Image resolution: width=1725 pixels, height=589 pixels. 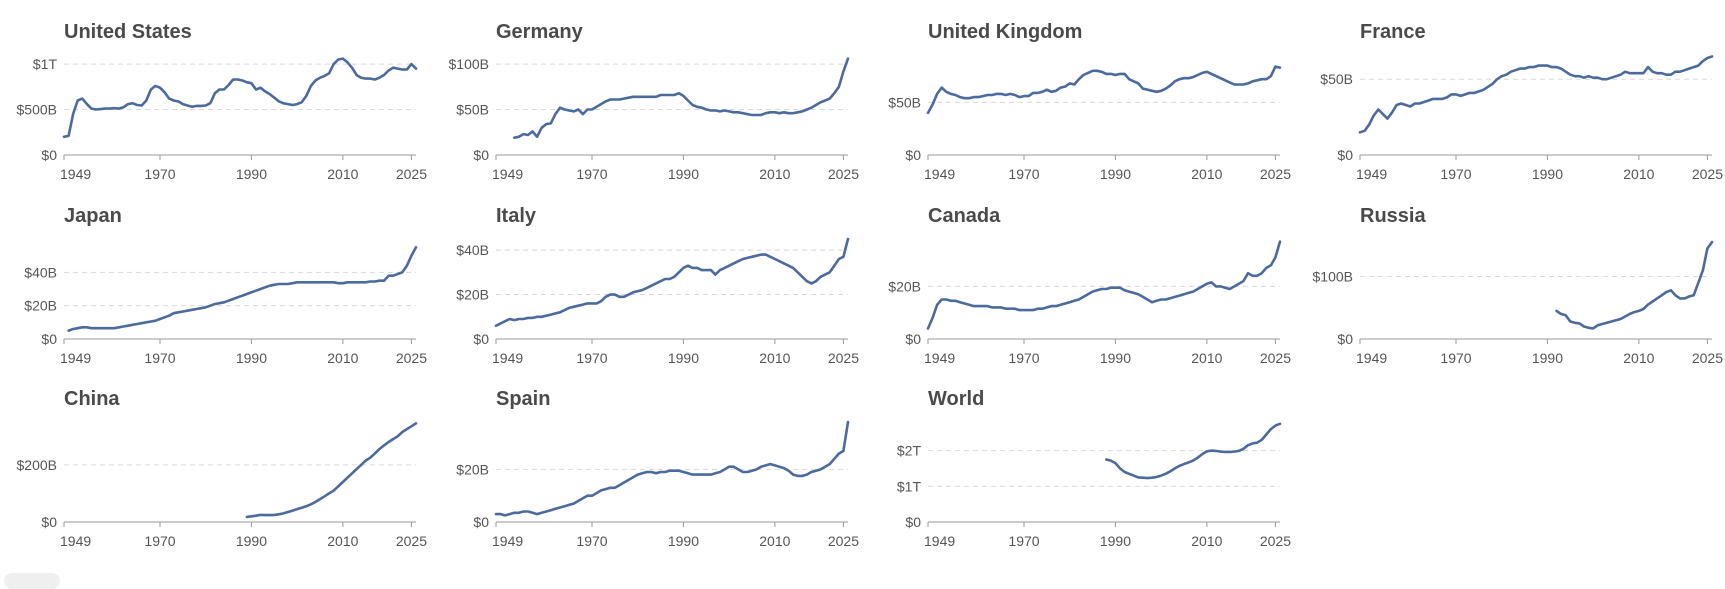 I want to click on panel-canada: Canada $0 $20B 1949 1970 1990 2010 2025, so click(x=1089, y=285).